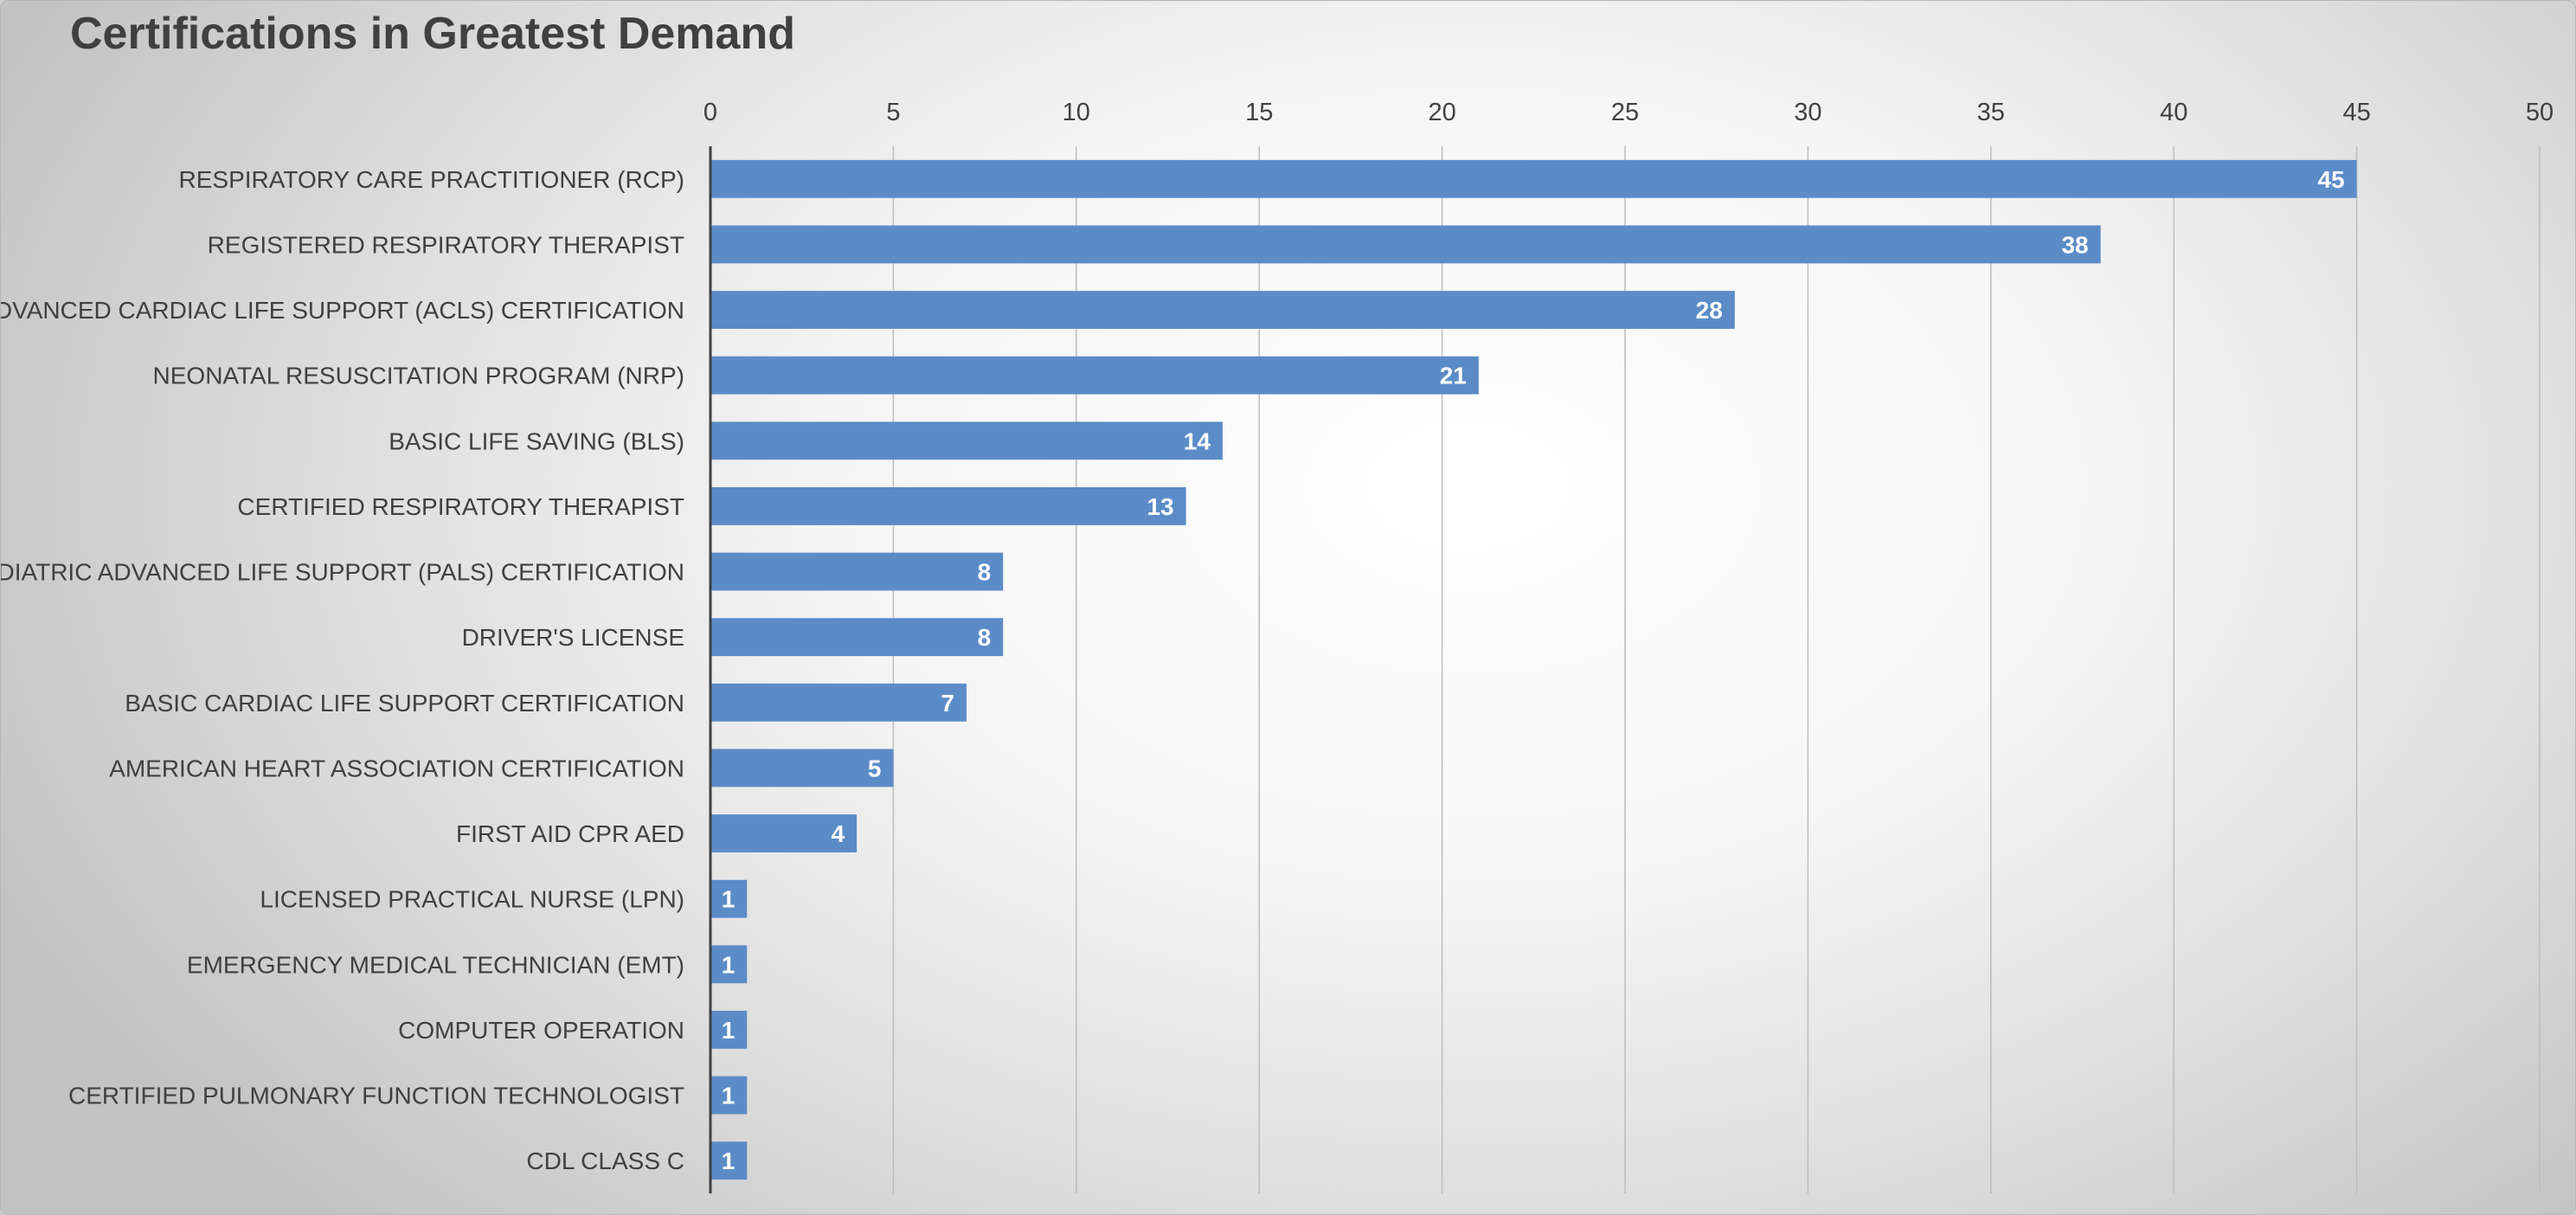 The height and width of the screenshot is (1215, 2576). Describe the element at coordinates (536, 441) in the screenshot. I see `category-label: BASIC LIFE SAVING (BLS)` at that location.